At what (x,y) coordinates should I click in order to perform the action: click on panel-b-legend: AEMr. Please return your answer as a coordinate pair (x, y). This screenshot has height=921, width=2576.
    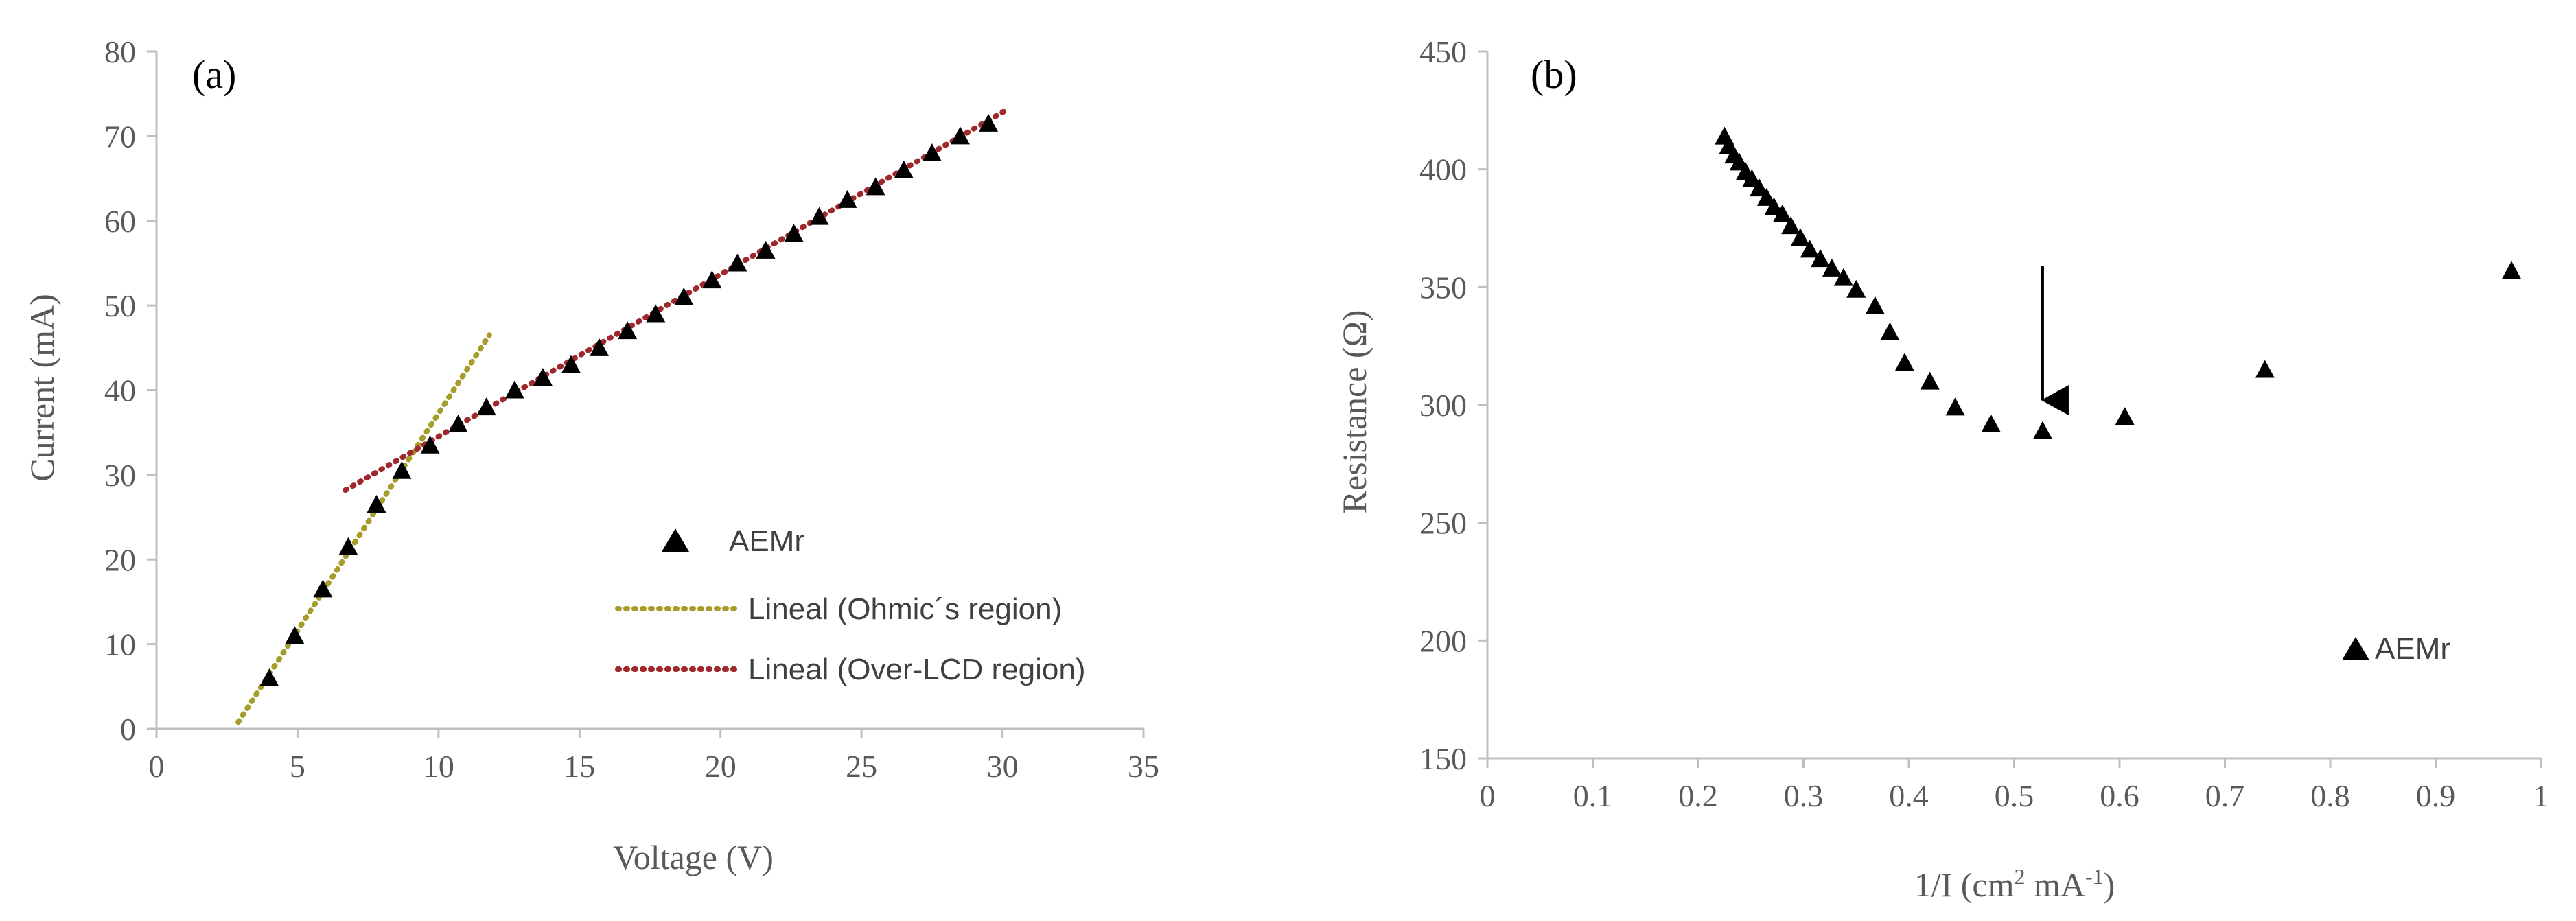
    Looking at the image, I should click on (2396, 649).